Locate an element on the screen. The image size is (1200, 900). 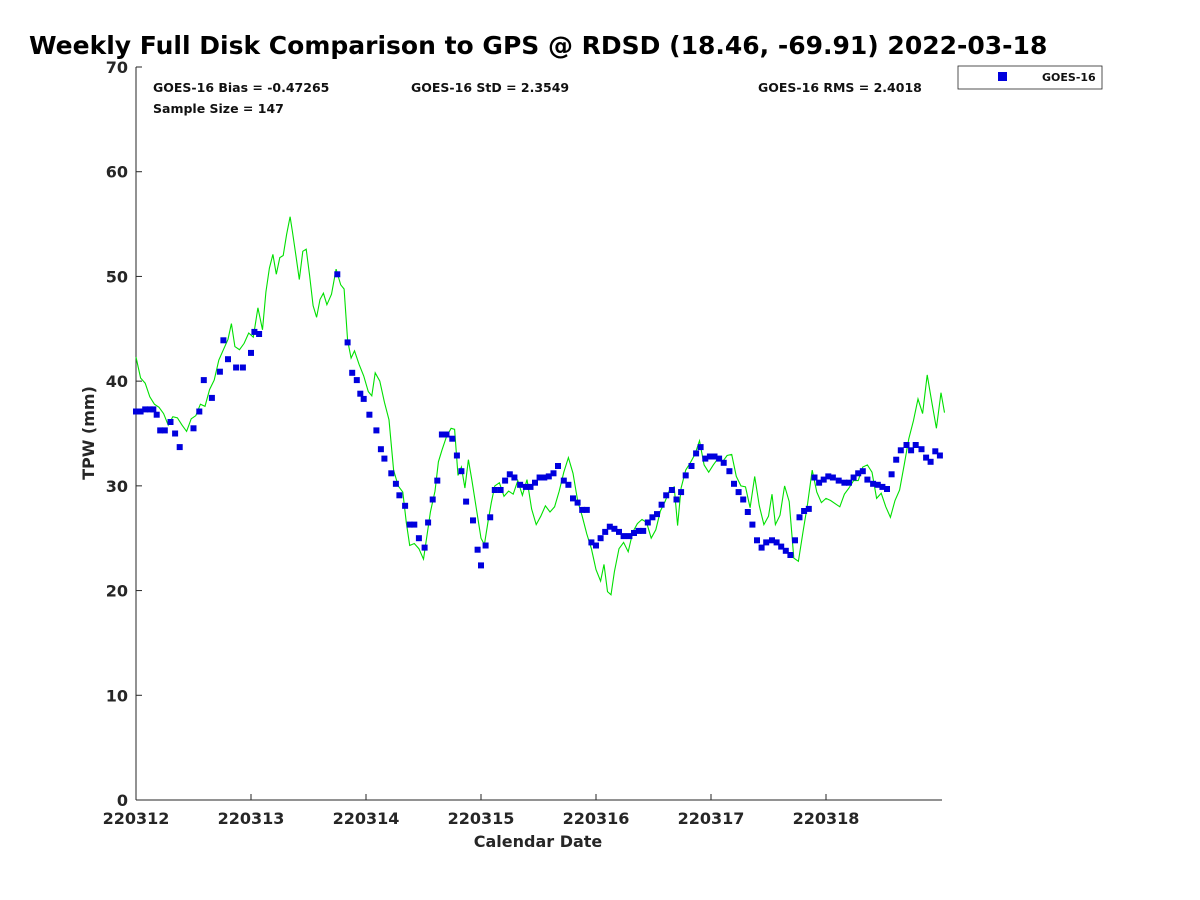
y-axis-label: TPW (mm) is located at coordinates (88, 433).